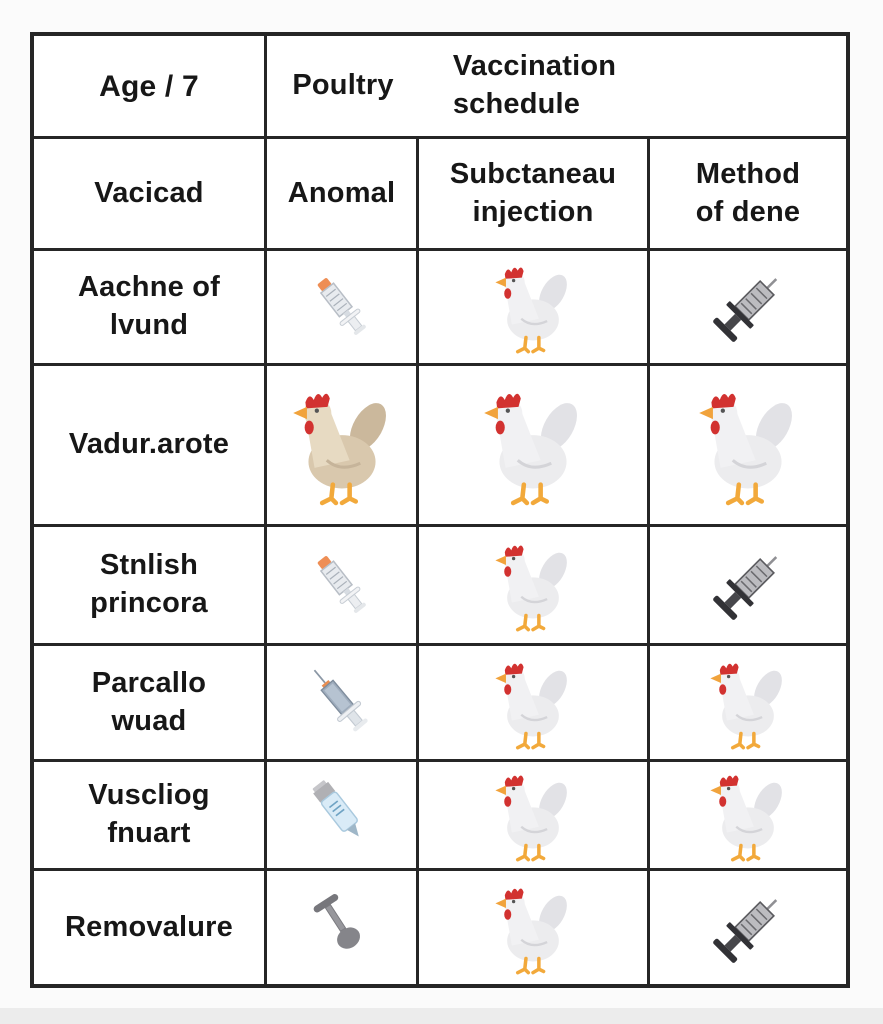 This screenshot has width=883, height=1024. I want to click on header2-col4-cell: Method of dene, so click(748, 195).